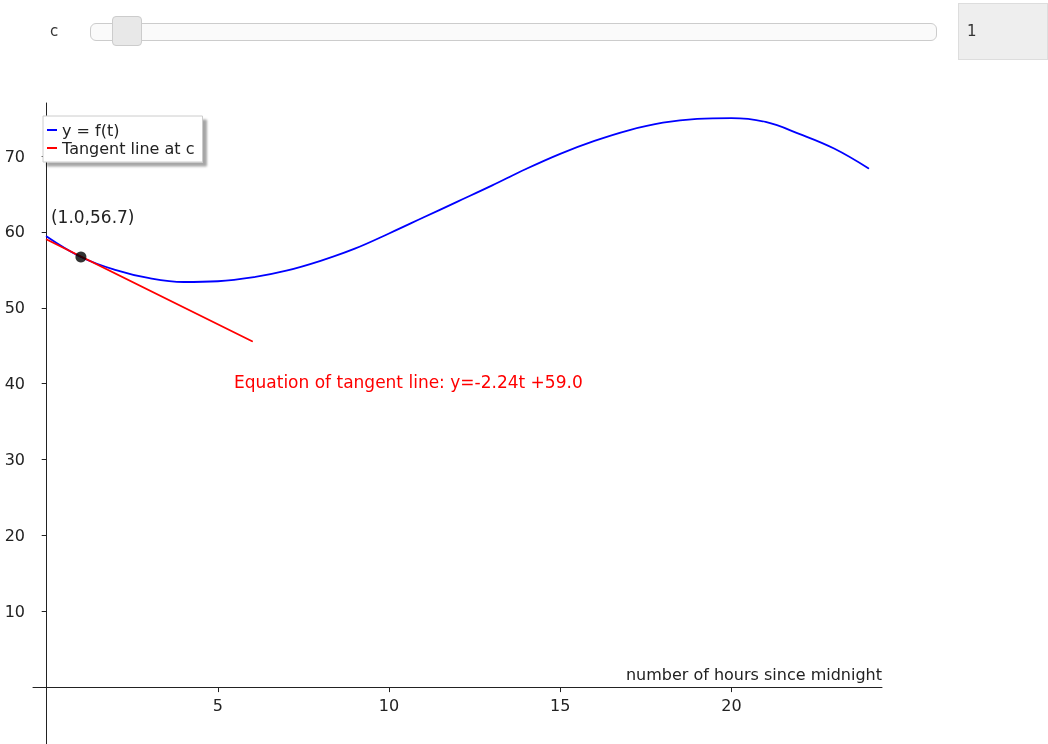 This screenshot has height=744, width=1048. What do you see at coordinates (91, 130) in the screenshot?
I see `legend-label: y = f(t)` at bounding box center [91, 130].